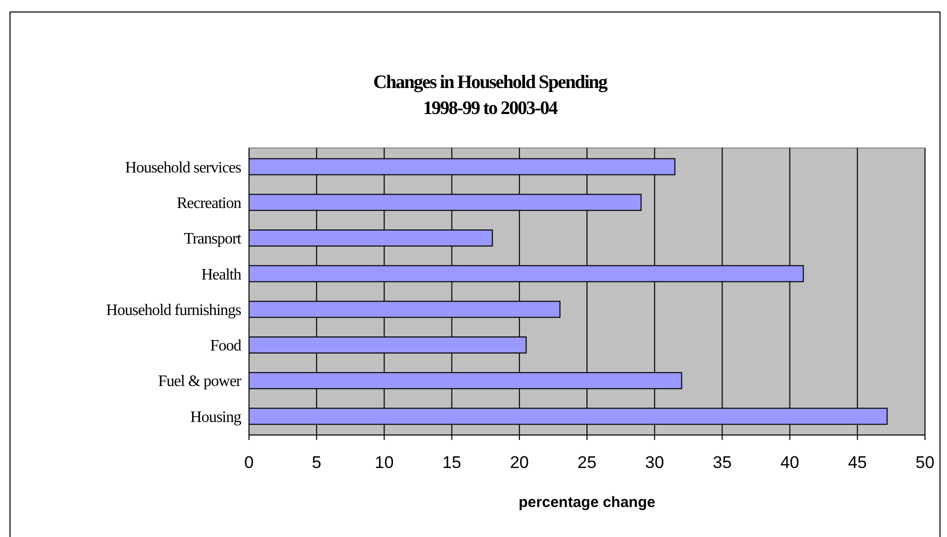  What do you see at coordinates (183, 167) in the screenshot?
I see `y-tick-label: Household services` at bounding box center [183, 167].